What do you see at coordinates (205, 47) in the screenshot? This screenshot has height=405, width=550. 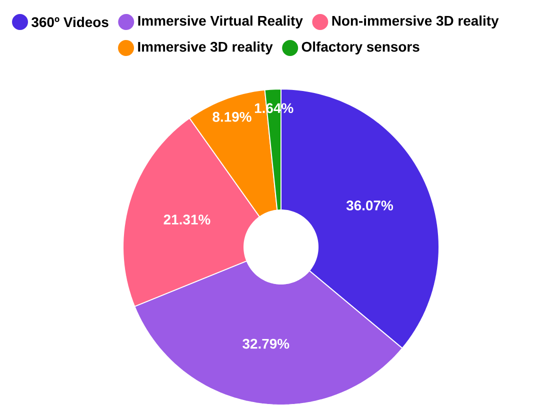 I see `legend-label: Immersive 3D reality` at bounding box center [205, 47].